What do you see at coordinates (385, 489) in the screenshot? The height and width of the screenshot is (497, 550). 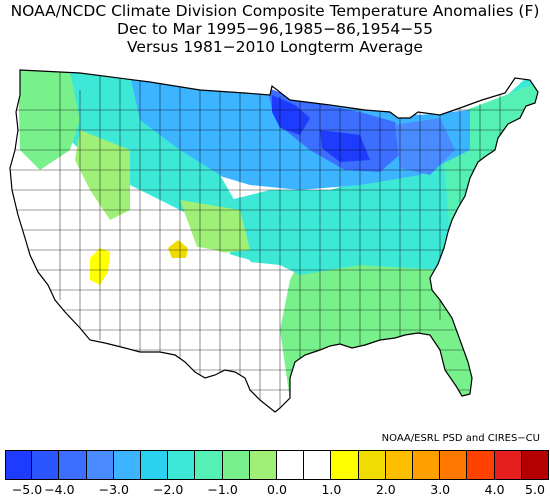 I see `colorbar-tick-label: 2.0` at bounding box center [385, 489].